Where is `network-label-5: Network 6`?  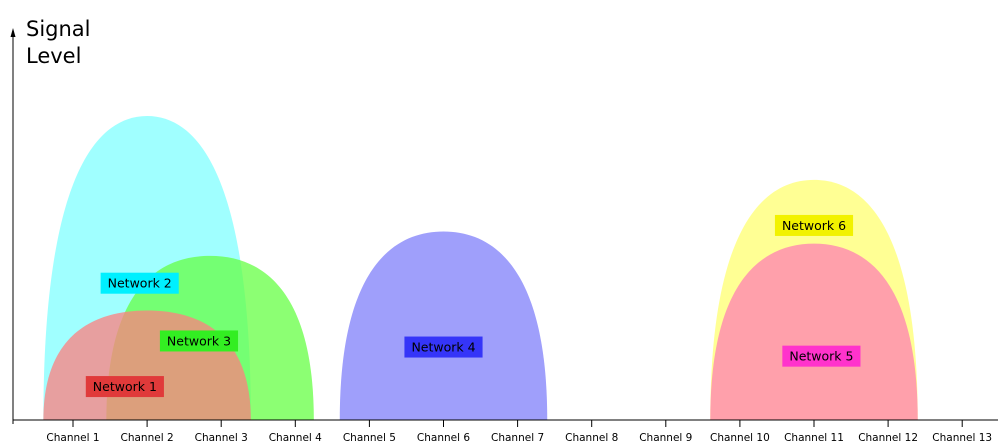
network-label-5: Network 6 is located at coordinates (814, 225).